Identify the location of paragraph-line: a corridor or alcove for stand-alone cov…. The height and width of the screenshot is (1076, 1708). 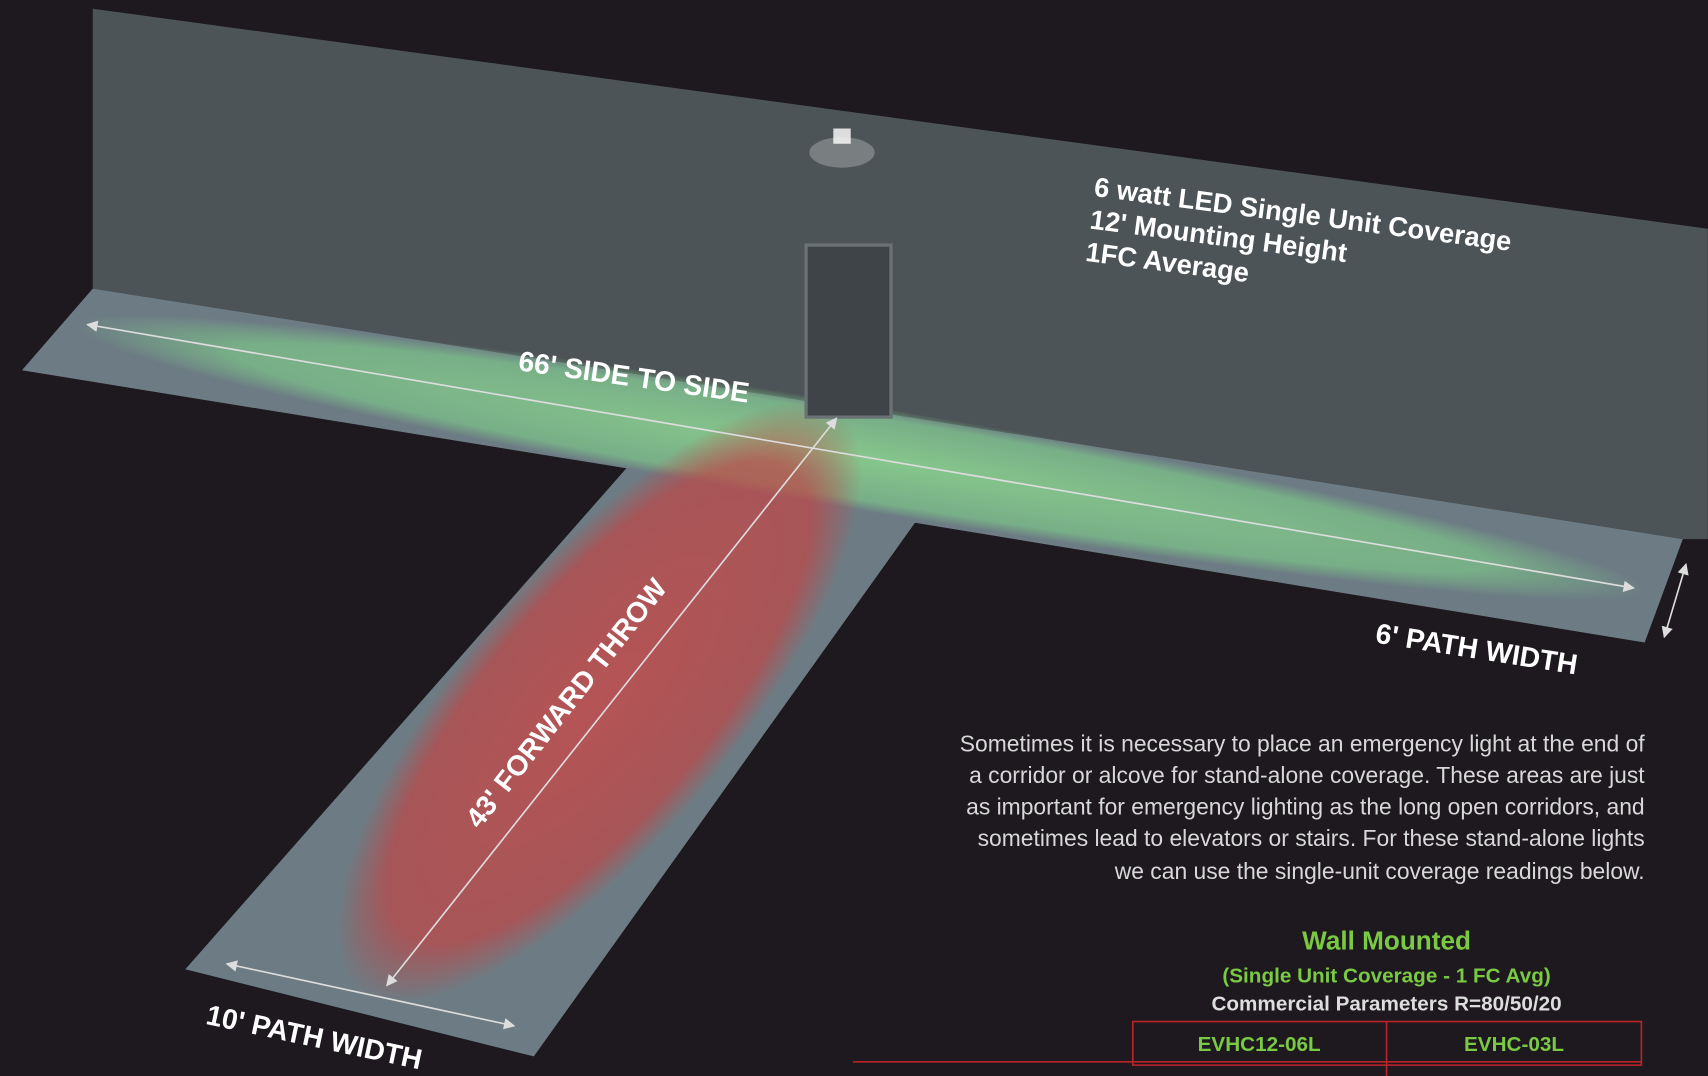
(1307, 775).